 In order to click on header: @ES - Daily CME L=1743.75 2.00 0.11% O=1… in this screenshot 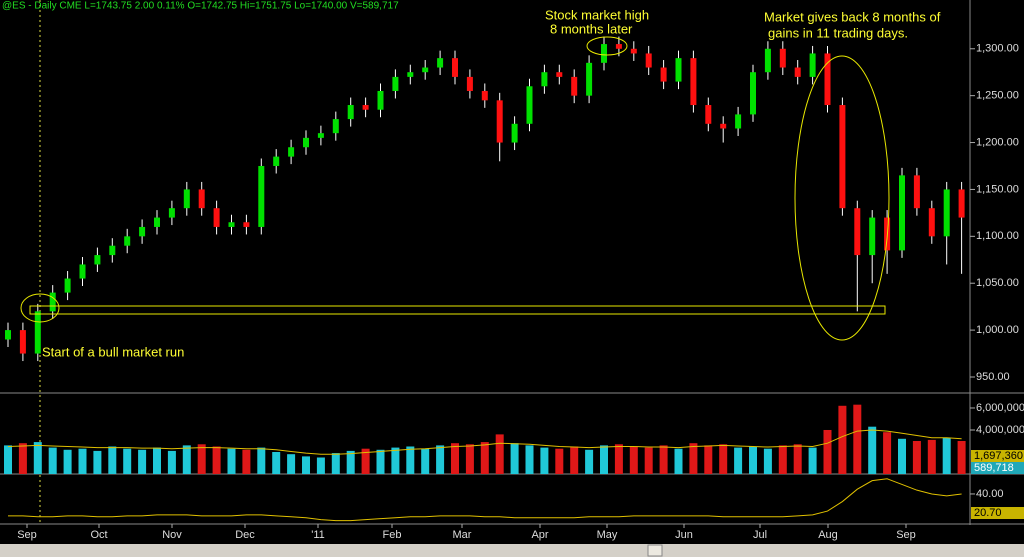, I will do `click(200, 6)`.